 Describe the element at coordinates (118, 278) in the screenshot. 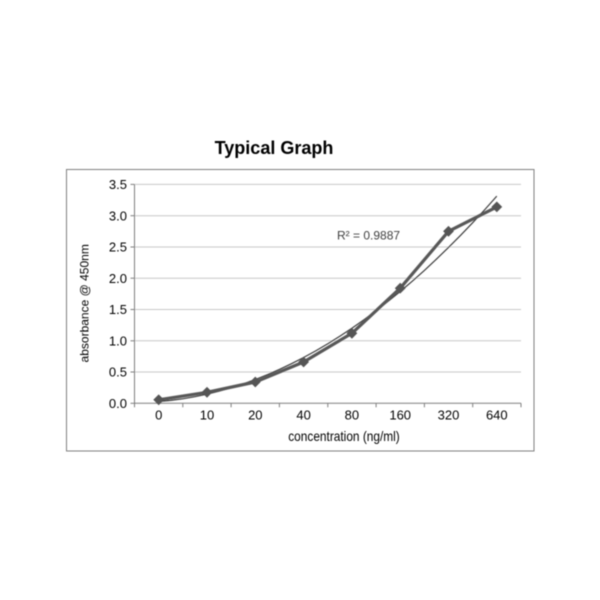

I see `svg-text: 2.0` at that location.